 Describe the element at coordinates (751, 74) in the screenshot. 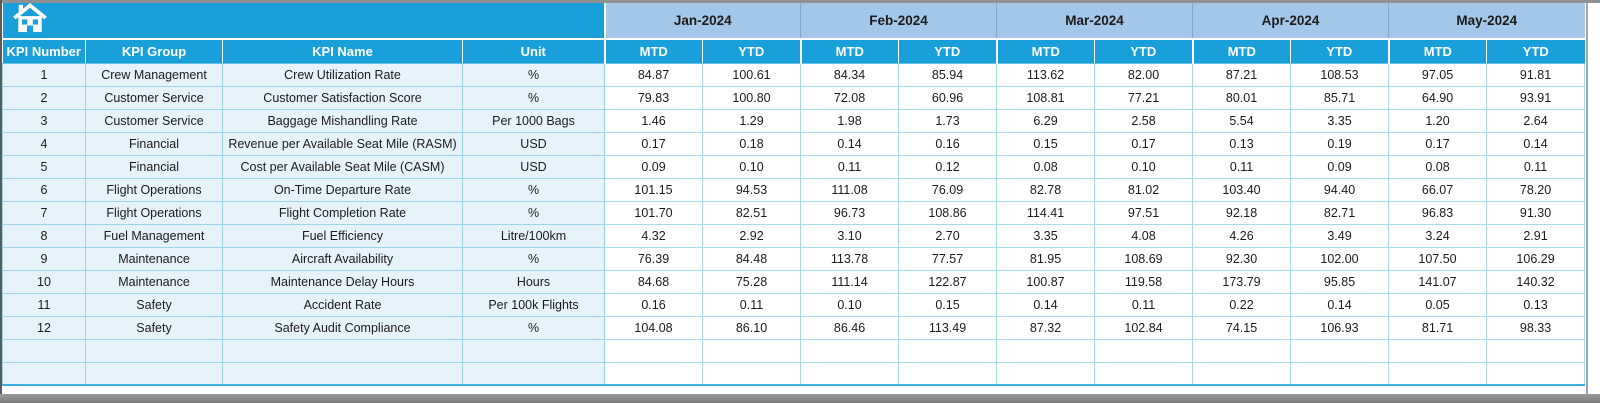

I see `cell-value: 100.61` at that location.